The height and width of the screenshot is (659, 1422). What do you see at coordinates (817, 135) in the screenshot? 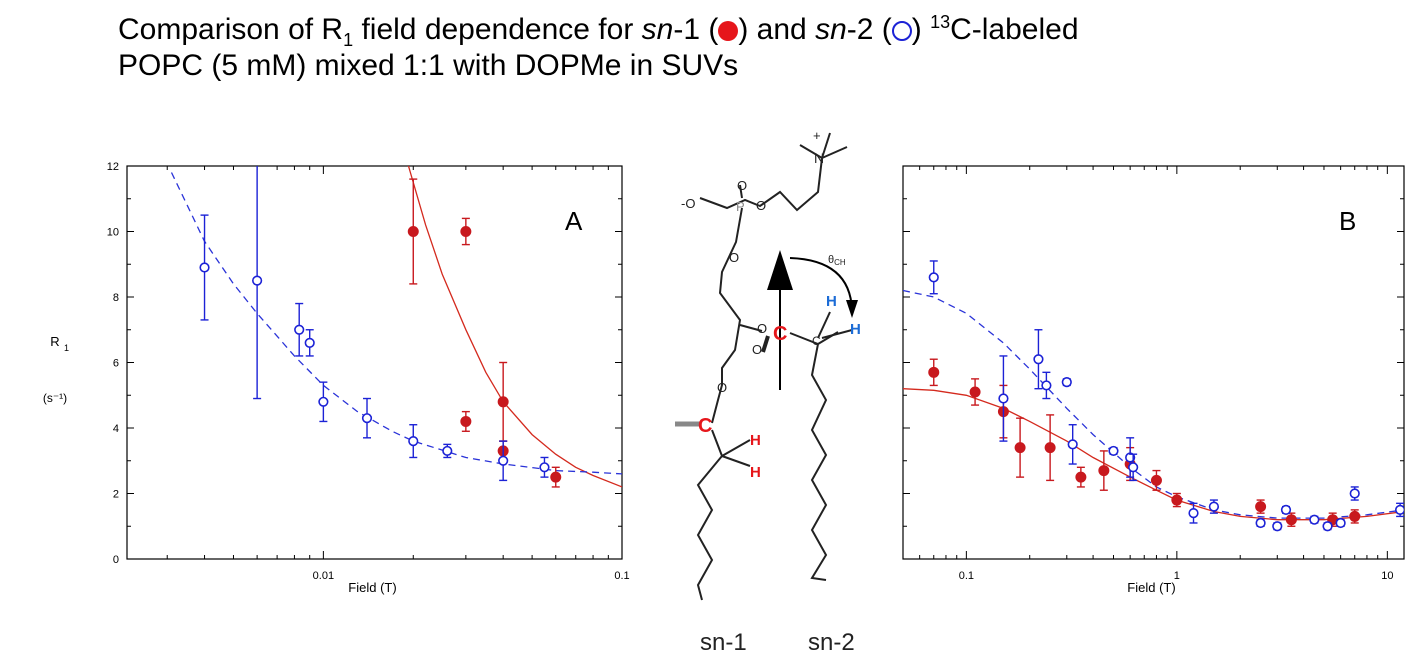
I see `atom-n-plus: +` at bounding box center [817, 135].